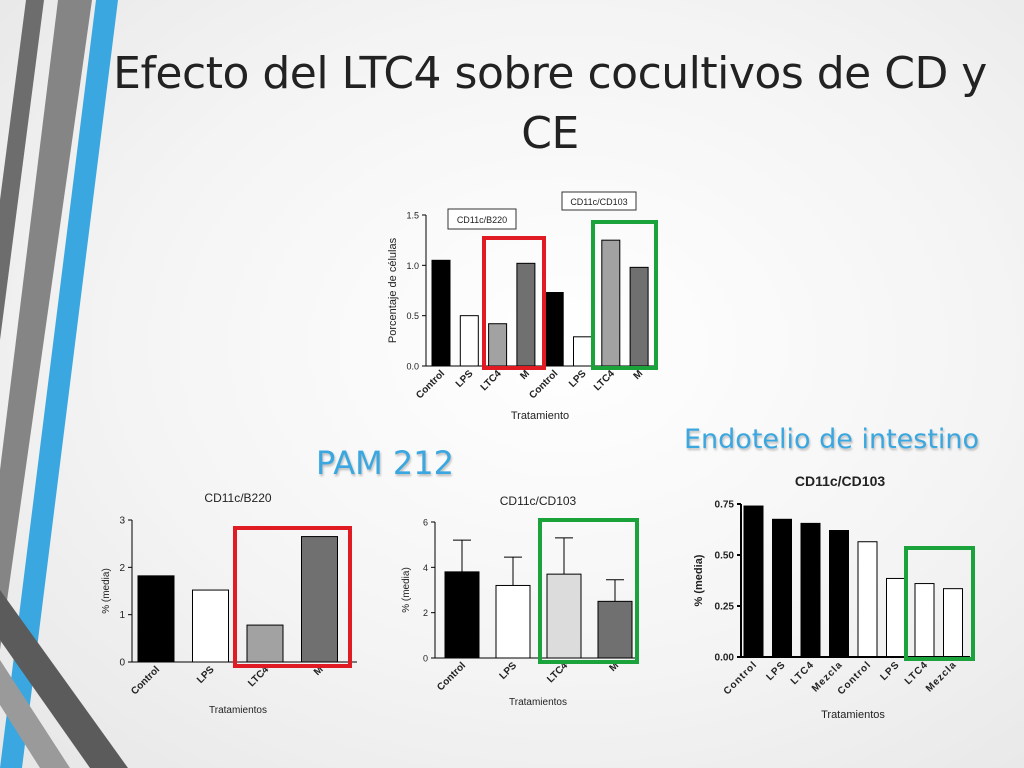 This screenshot has height=768, width=1024. Describe the element at coordinates (22, 170) in the screenshot. I see `stripe-dark` at that location.